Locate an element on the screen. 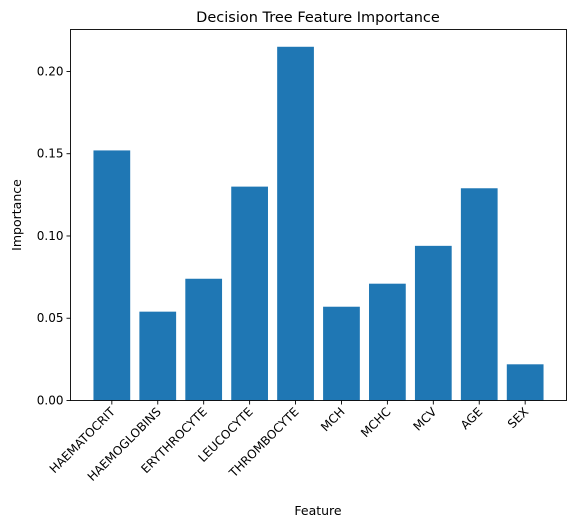 This screenshot has height=529, width=576. bar-mchc is located at coordinates (387, 342).